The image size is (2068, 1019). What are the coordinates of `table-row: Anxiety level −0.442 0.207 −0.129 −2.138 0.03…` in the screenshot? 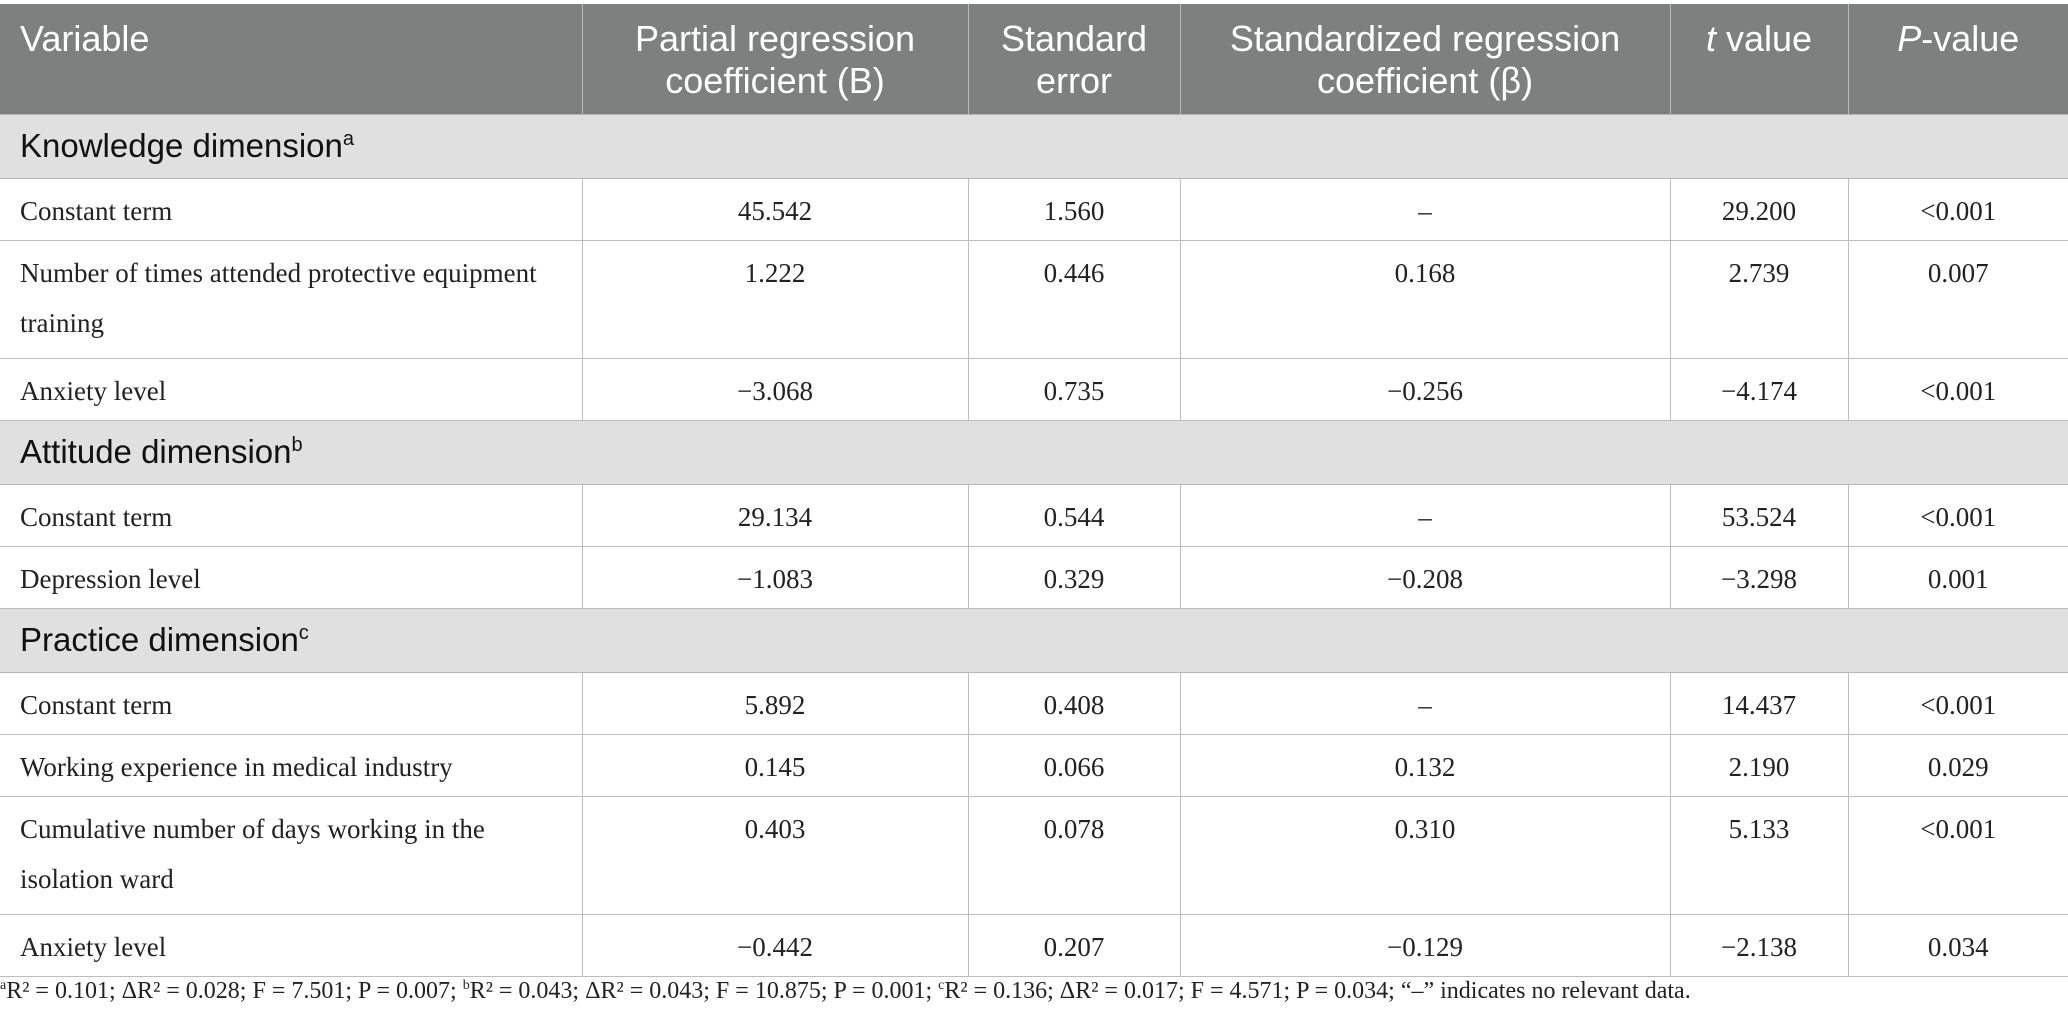 It's located at (1034, 945).